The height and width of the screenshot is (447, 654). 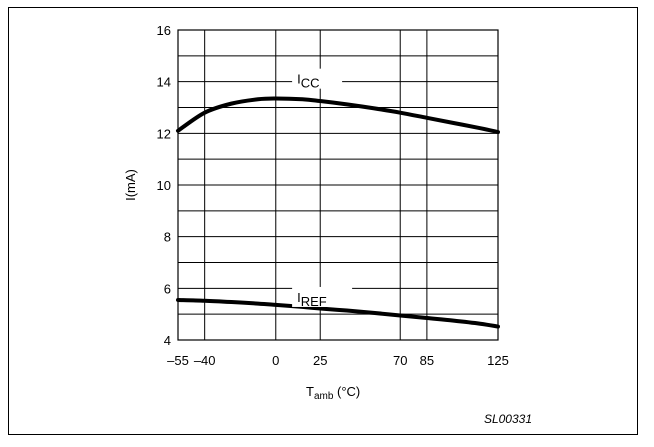 What do you see at coordinates (130, 185) in the screenshot?
I see `y-axis-label: I(mA)` at bounding box center [130, 185].